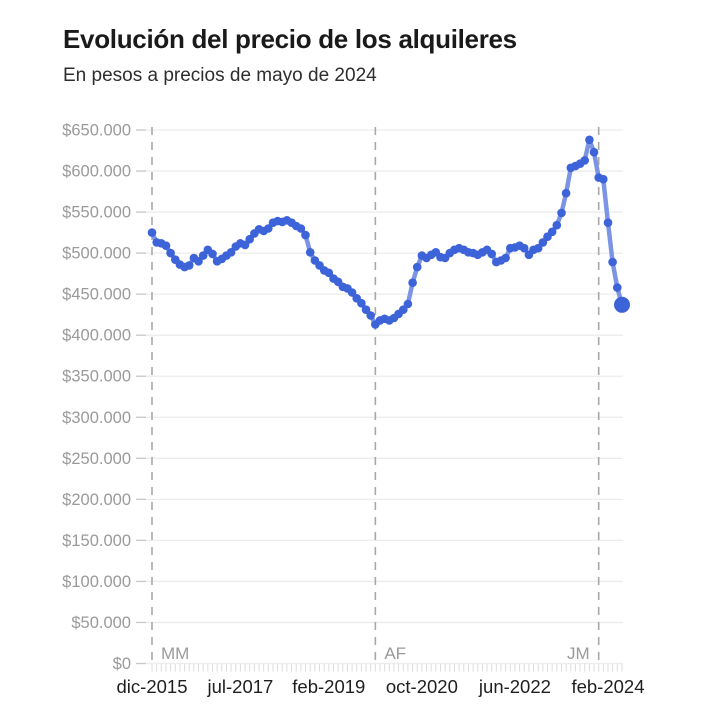  I want to click on x-axis-label: feb-2024, so click(607, 686).